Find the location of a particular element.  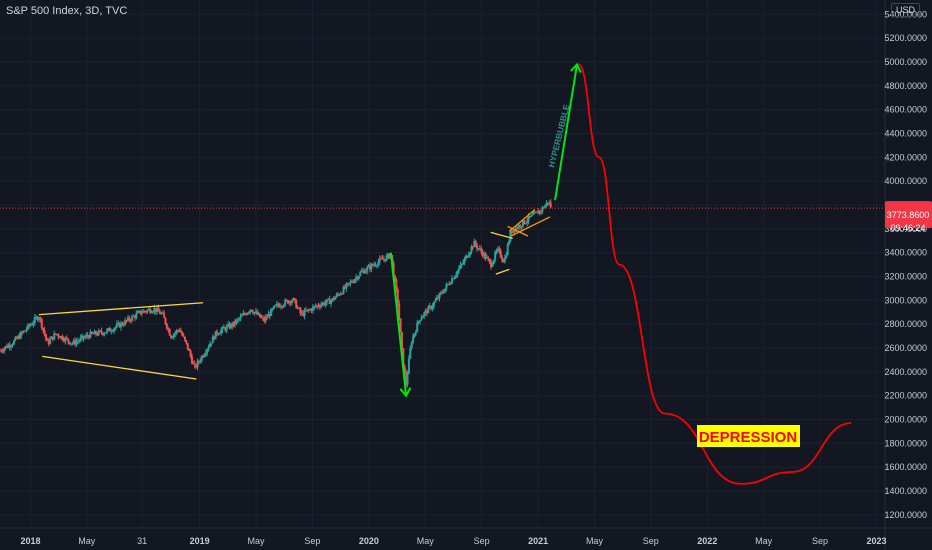

x-tick-label: 2019 is located at coordinates (200, 541).